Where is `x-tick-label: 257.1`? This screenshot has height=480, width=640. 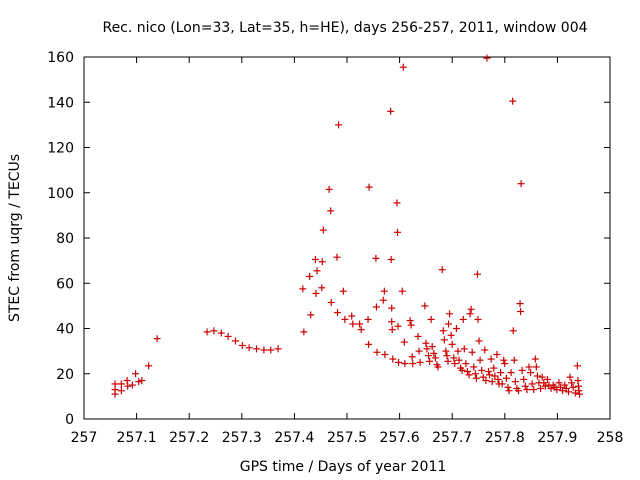
x-tick-label: 257.1 is located at coordinates (137, 438).